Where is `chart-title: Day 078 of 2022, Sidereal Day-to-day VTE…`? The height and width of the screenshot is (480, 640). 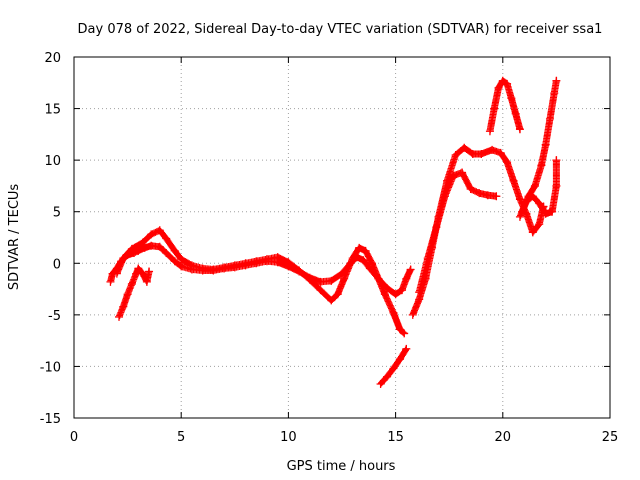
chart-title: Day 078 of 2022, Sidereal Day-to-day VTE… is located at coordinates (340, 29).